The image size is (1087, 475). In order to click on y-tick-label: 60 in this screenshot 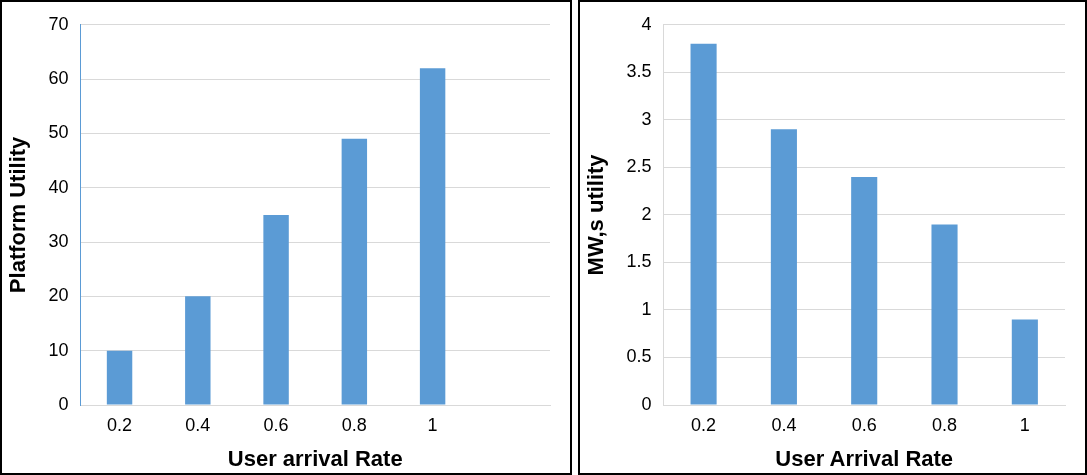, I will do `click(58, 78)`.